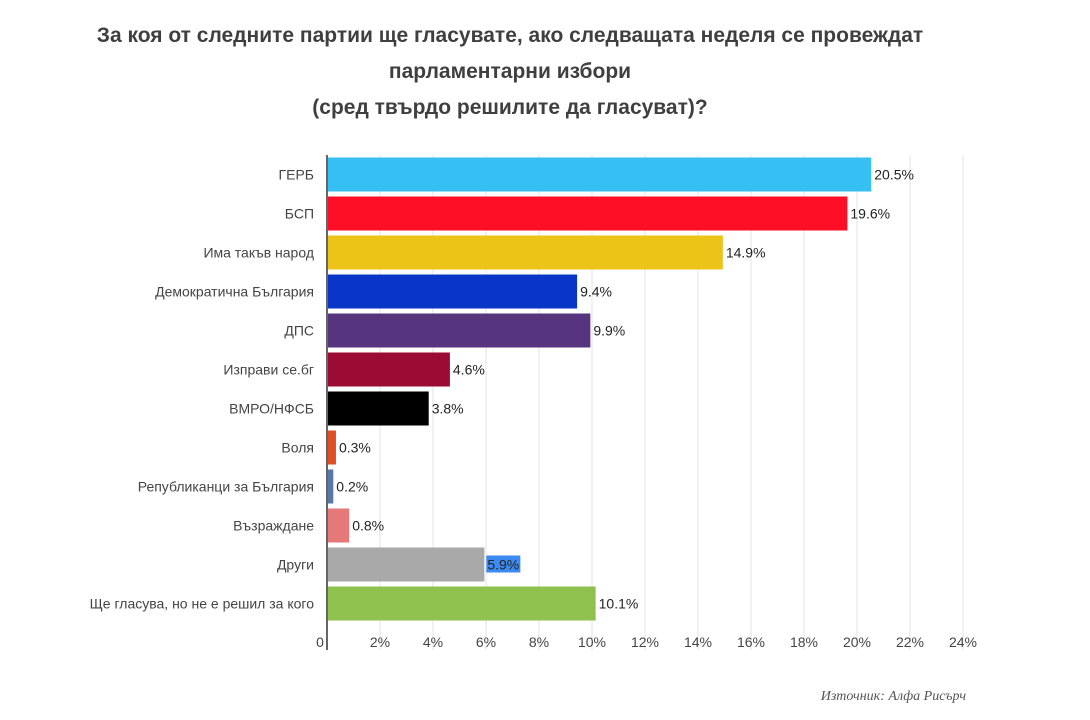 The width and height of the screenshot is (1090, 720). I want to click on category-label: Демократична България, so click(234, 292).